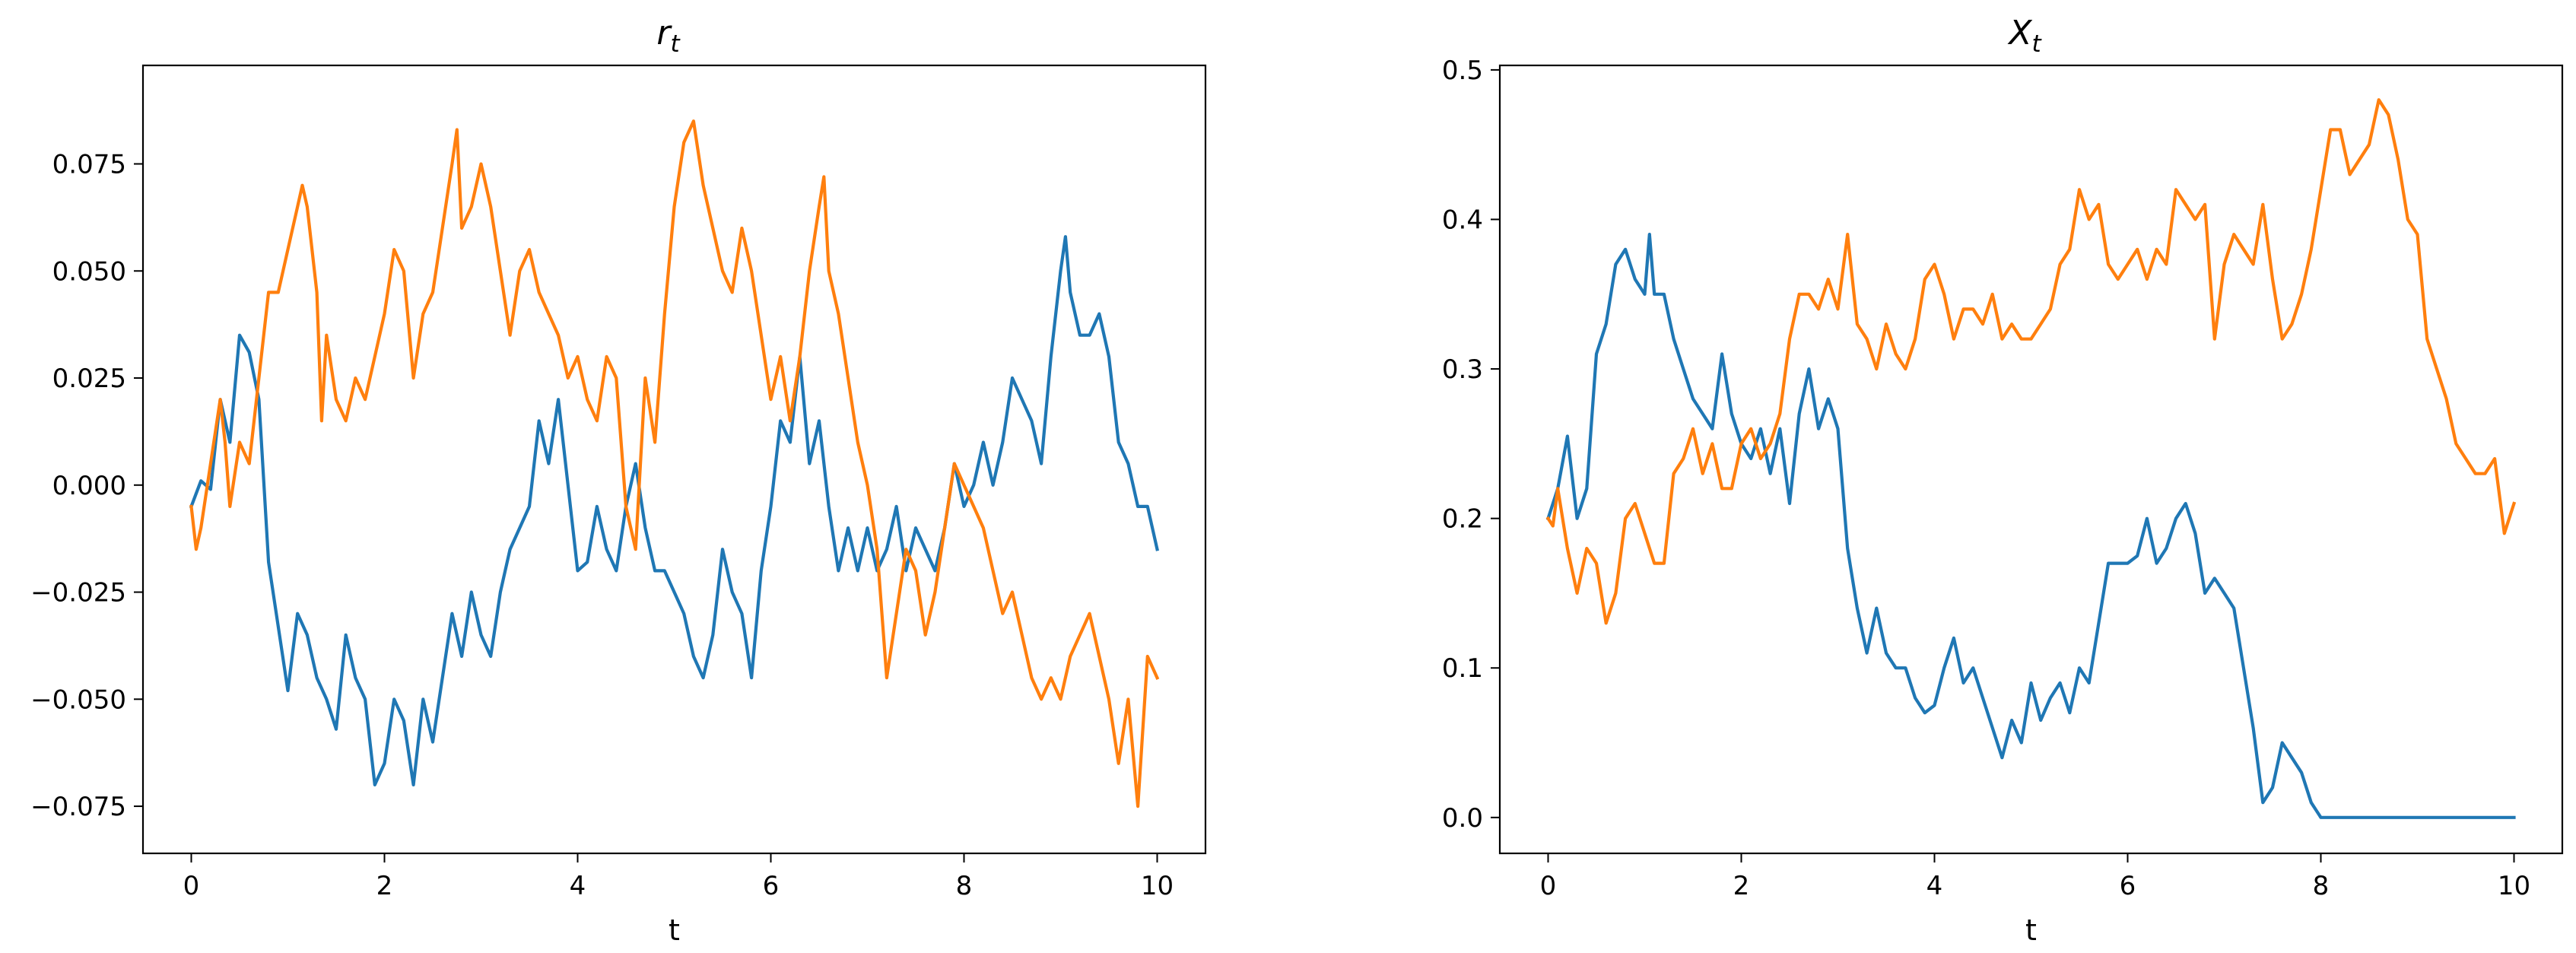 The width and height of the screenshot is (2576, 953). I want to click on chart-title: rt, so click(668, 36).